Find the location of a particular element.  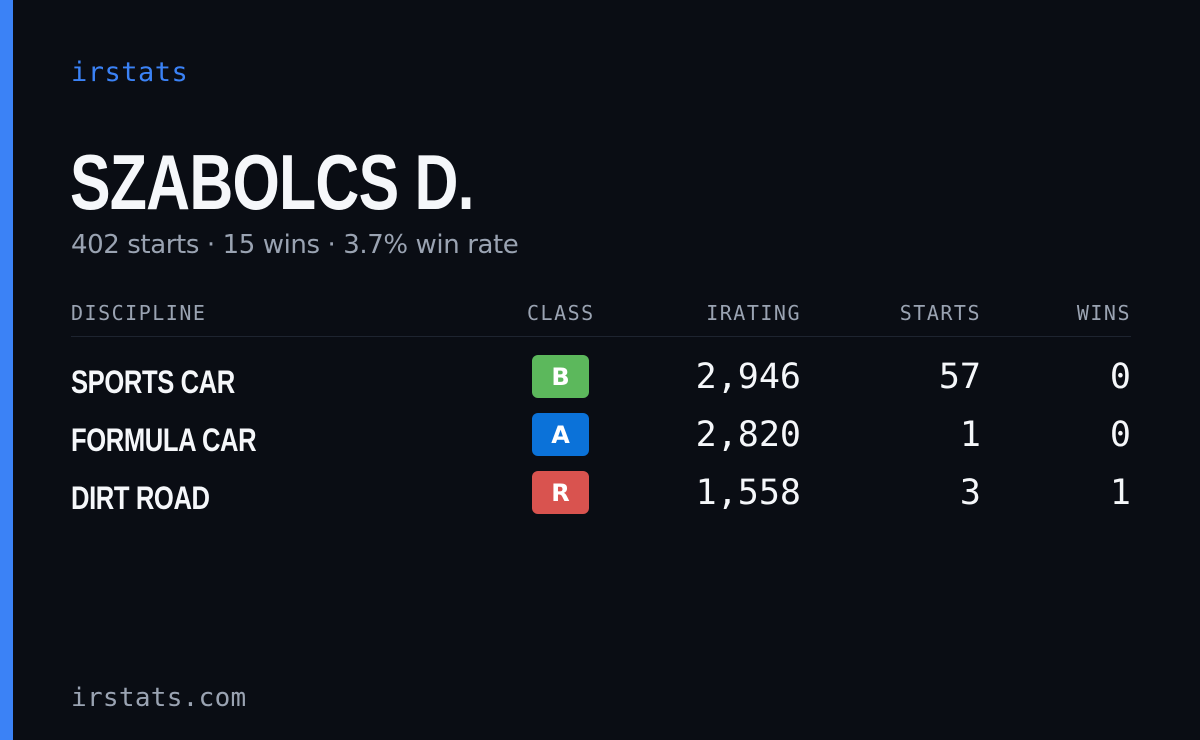

brand-logo: irstats is located at coordinates (130, 72).